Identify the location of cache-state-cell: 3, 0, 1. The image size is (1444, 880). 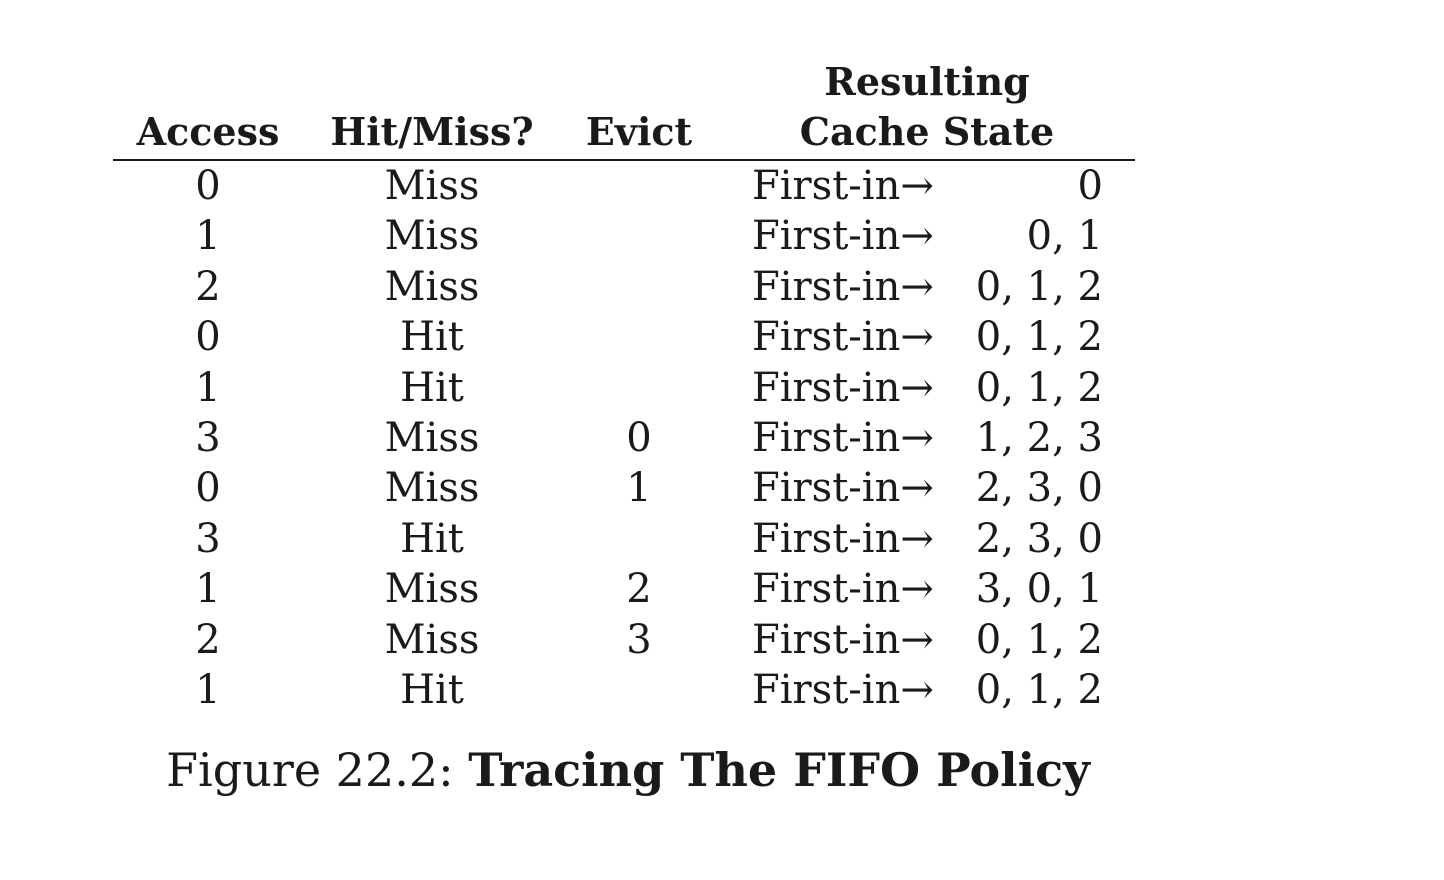
(1039, 589).